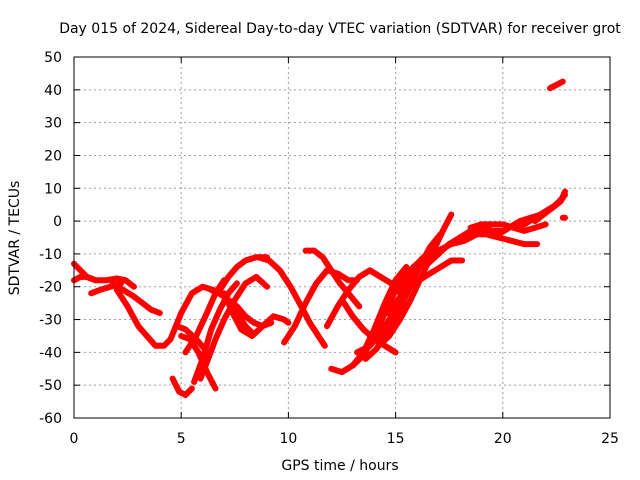  What do you see at coordinates (181, 439) in the screenshot?
I see `x-tick-label: 5` at bounding box center [181, 439].